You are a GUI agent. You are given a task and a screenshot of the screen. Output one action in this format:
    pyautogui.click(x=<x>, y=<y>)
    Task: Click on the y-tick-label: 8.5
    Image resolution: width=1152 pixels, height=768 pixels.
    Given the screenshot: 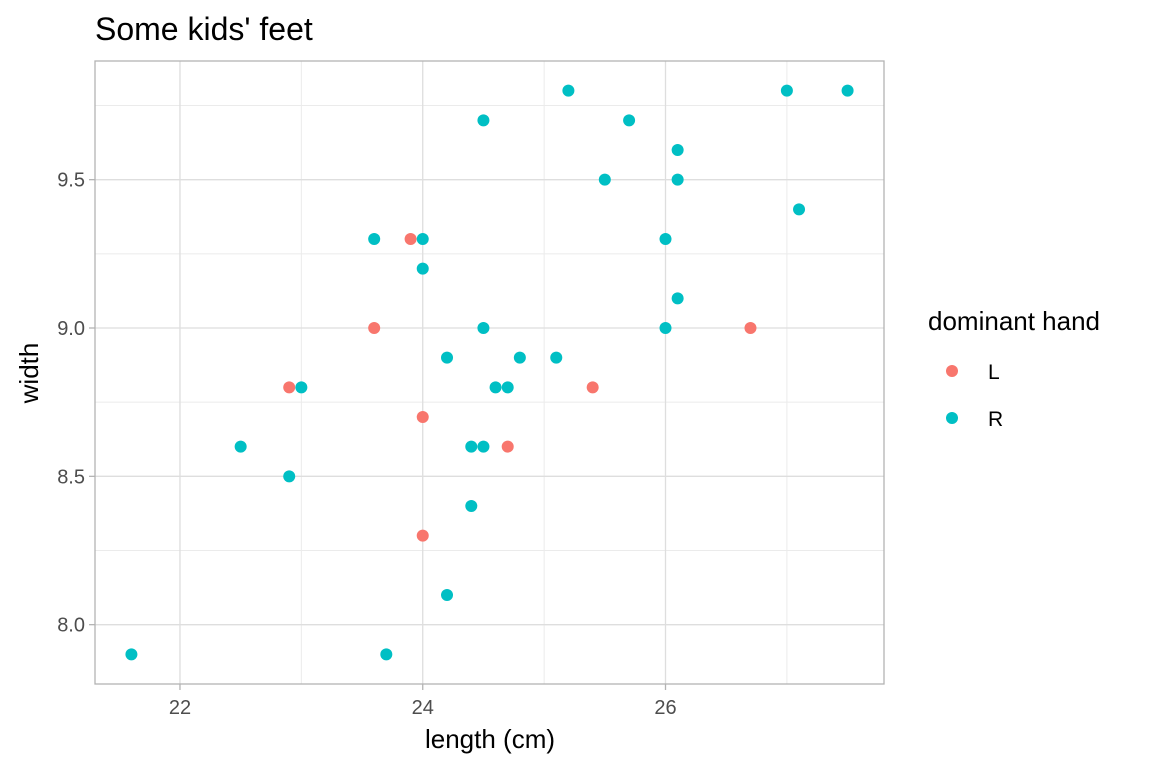 What is the action you would take?
    pyautogui.click(x=71, y=477)
    